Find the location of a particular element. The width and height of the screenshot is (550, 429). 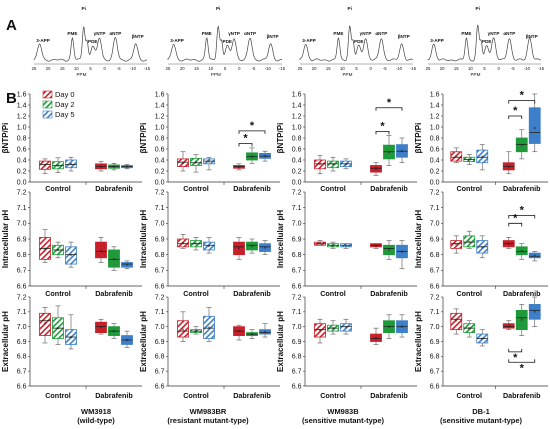

ppm-tick-label: 15 is located at coordinates (456, 68).